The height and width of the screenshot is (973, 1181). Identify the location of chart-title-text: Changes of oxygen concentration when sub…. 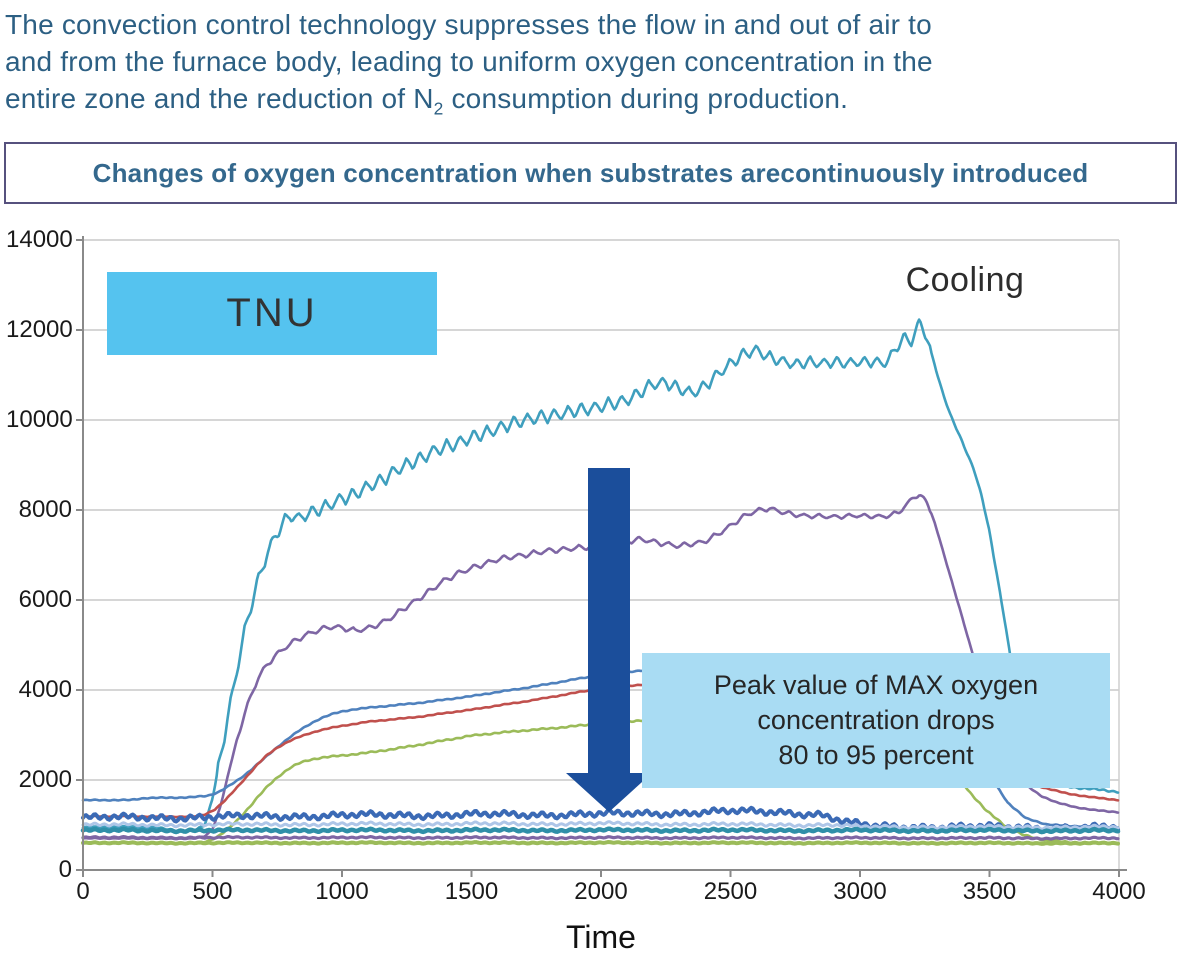
(590, 172).